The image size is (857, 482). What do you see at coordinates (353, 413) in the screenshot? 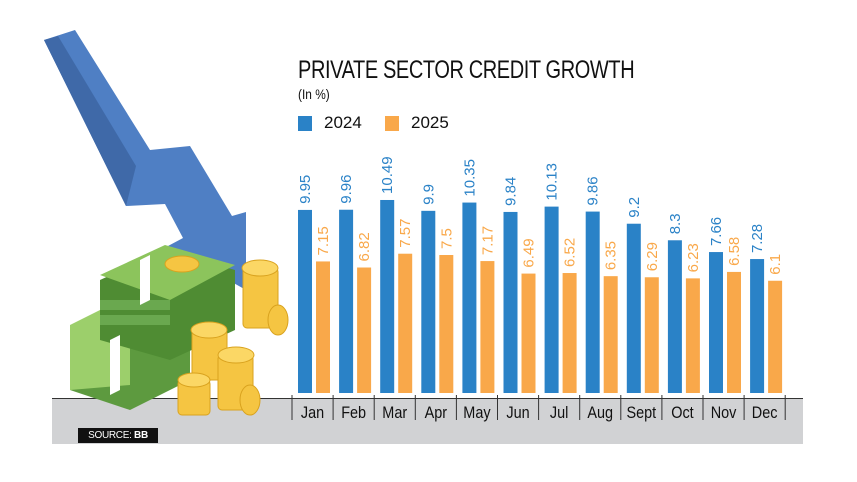
I see `x-tick-label: Feb` at bounding box center [353, 413].